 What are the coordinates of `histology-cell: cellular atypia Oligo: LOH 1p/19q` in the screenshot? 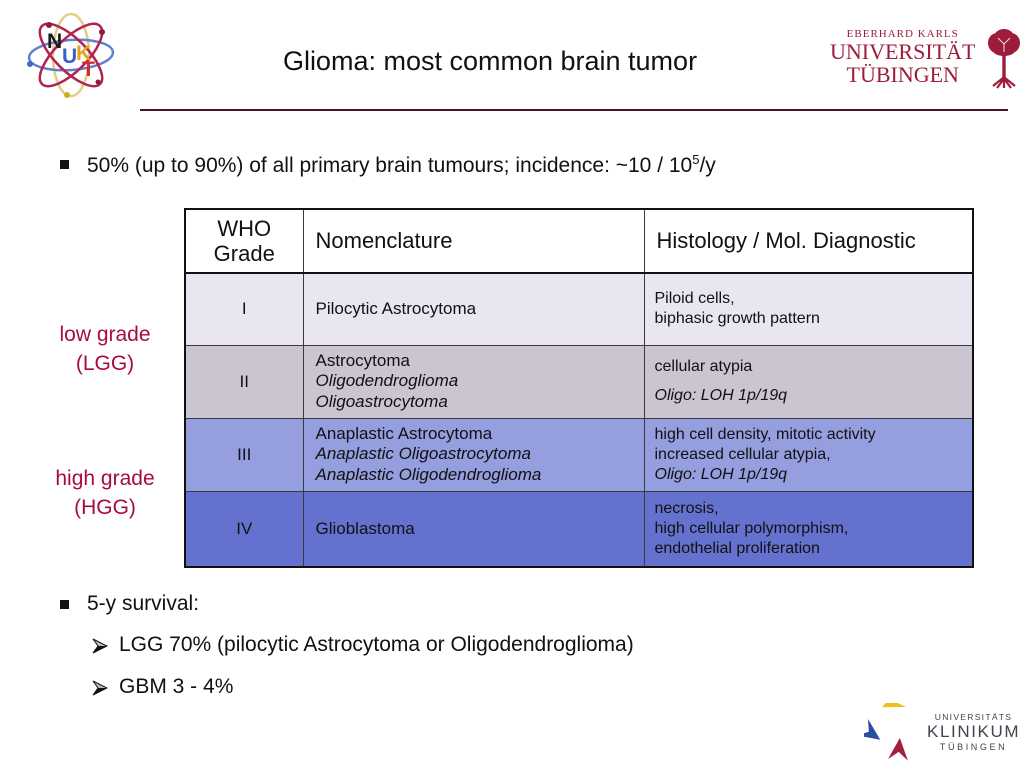 It's located at (808, 381).